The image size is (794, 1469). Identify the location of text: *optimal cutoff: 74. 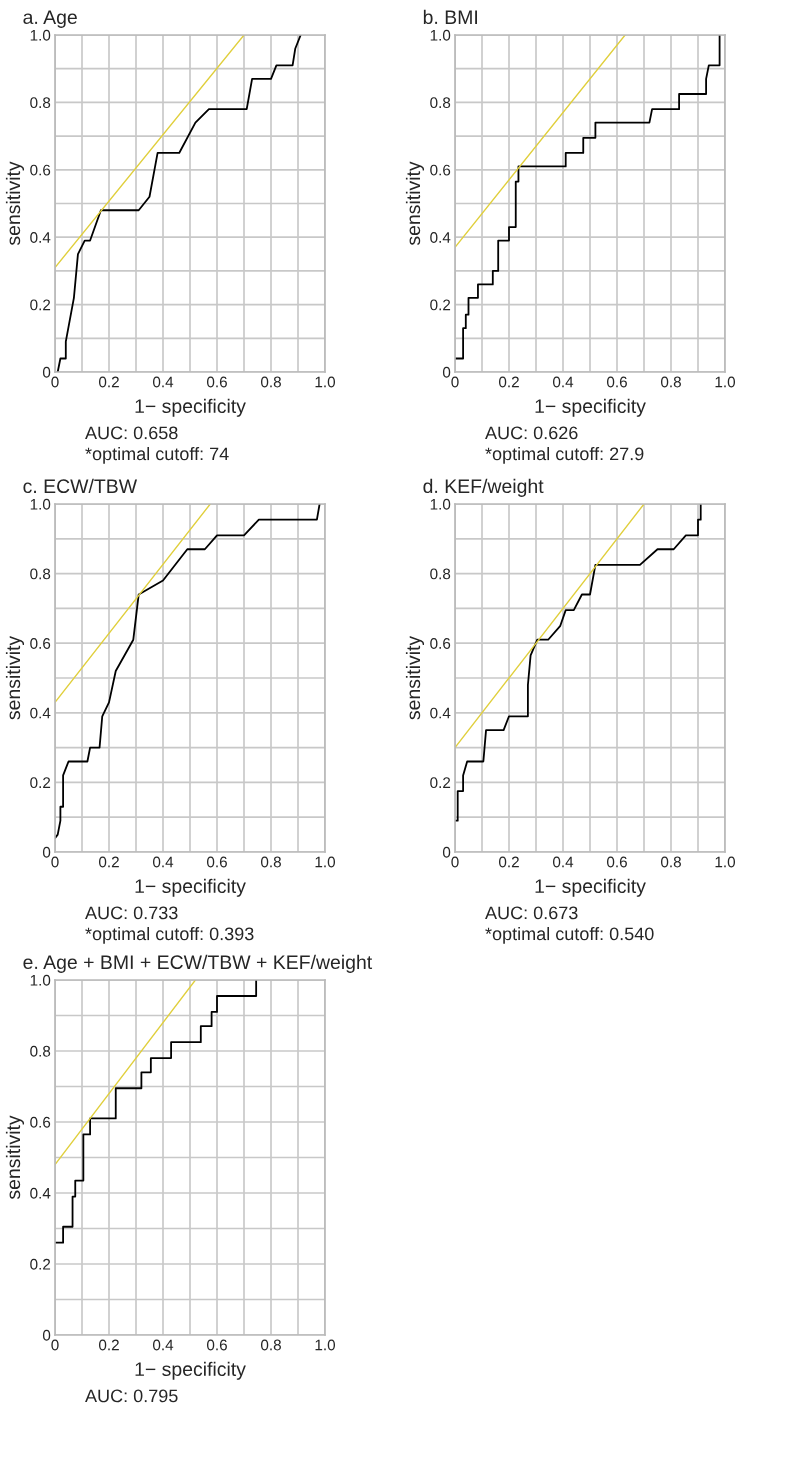
(157, 455).